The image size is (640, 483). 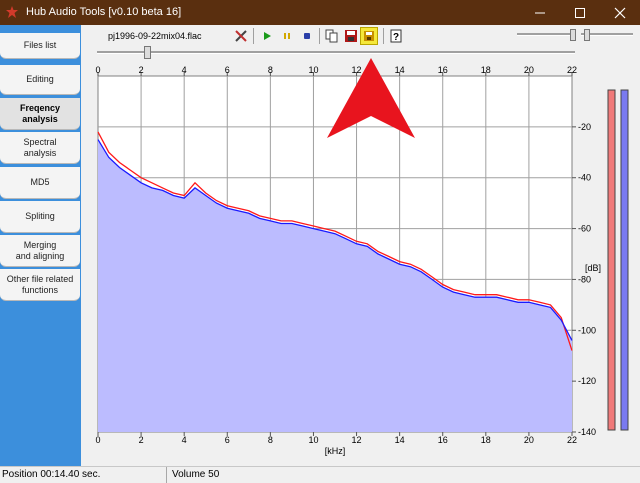 What do you see at coordinates (12, 12) in the screenshot?
I see `app-icon` at bounding box center [12, 12].